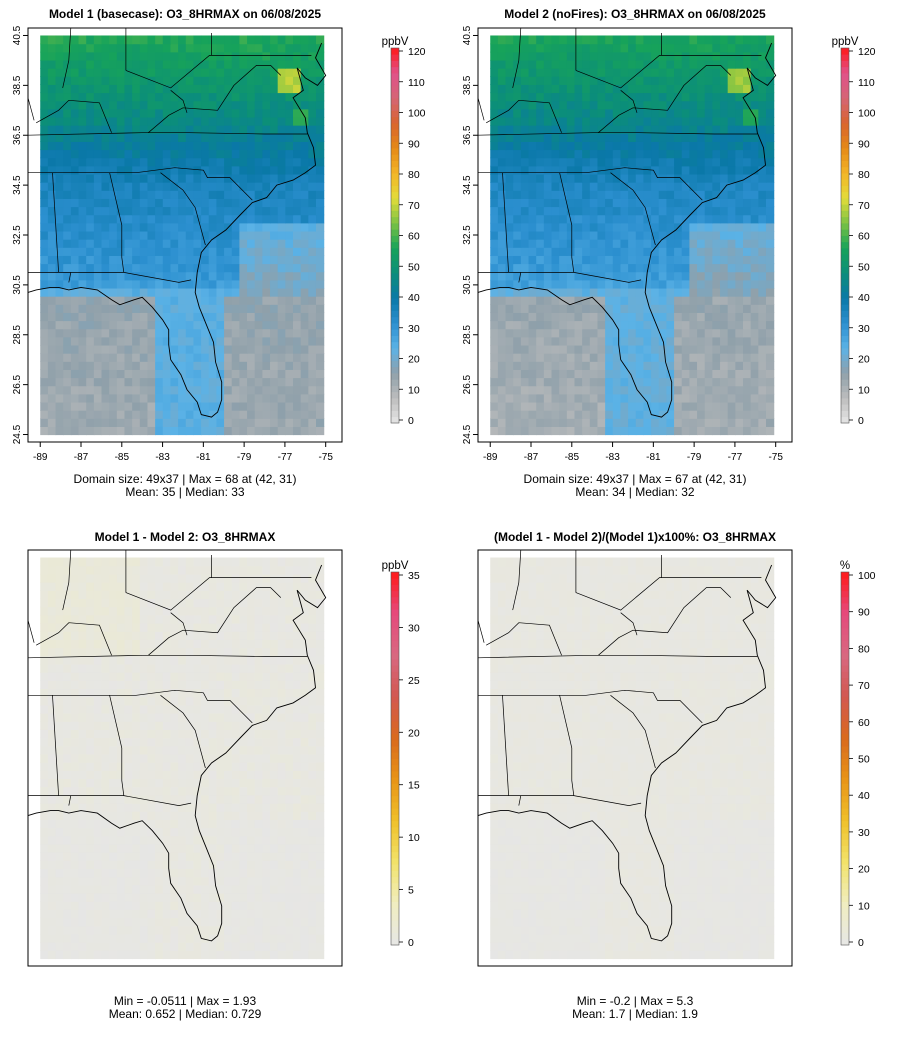 Image resolution: width=900 pixels, height=1045 pixels. I want to click on colorbar-tick-label: 100, so click(417, 114).